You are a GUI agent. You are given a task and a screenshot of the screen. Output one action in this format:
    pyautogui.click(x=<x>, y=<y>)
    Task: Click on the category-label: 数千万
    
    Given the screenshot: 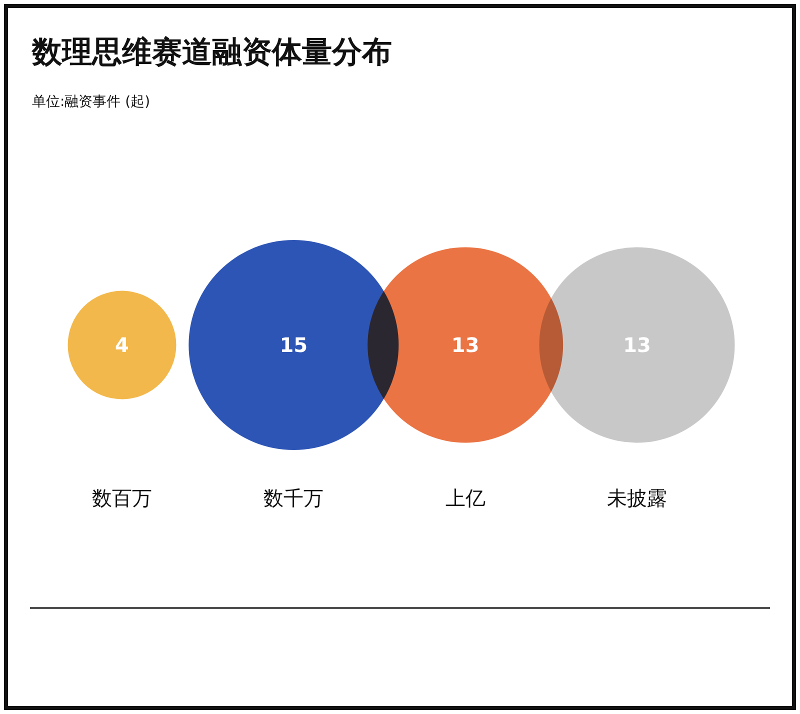 What is the action you would take?
    pyautogui.click(x=294, y=498)
    